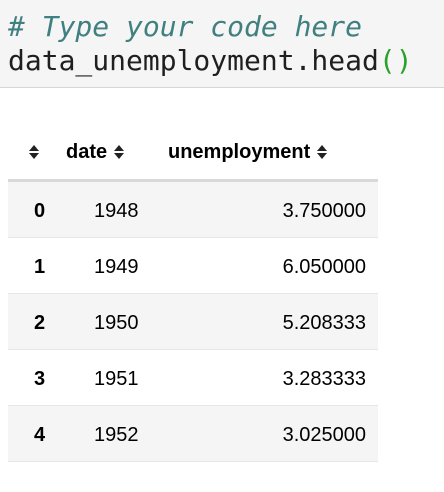 The height and width of the screenshot is (492, 444). Describe the element at coordinates (193, 434) in the screenshot. I see `table-row: 4 1952 3.025000` at that location.